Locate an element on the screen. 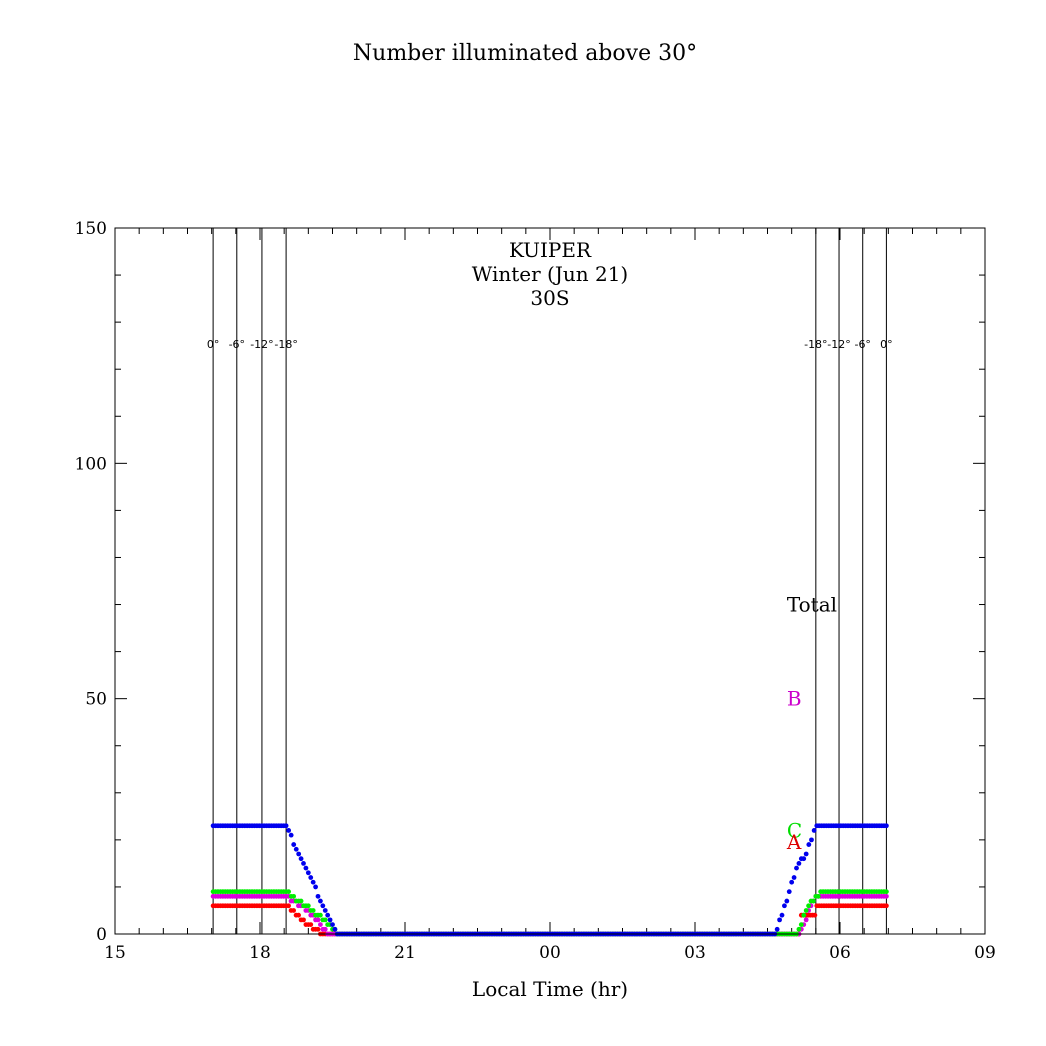  legend-label-a: A is located at coordinates (794, 842).